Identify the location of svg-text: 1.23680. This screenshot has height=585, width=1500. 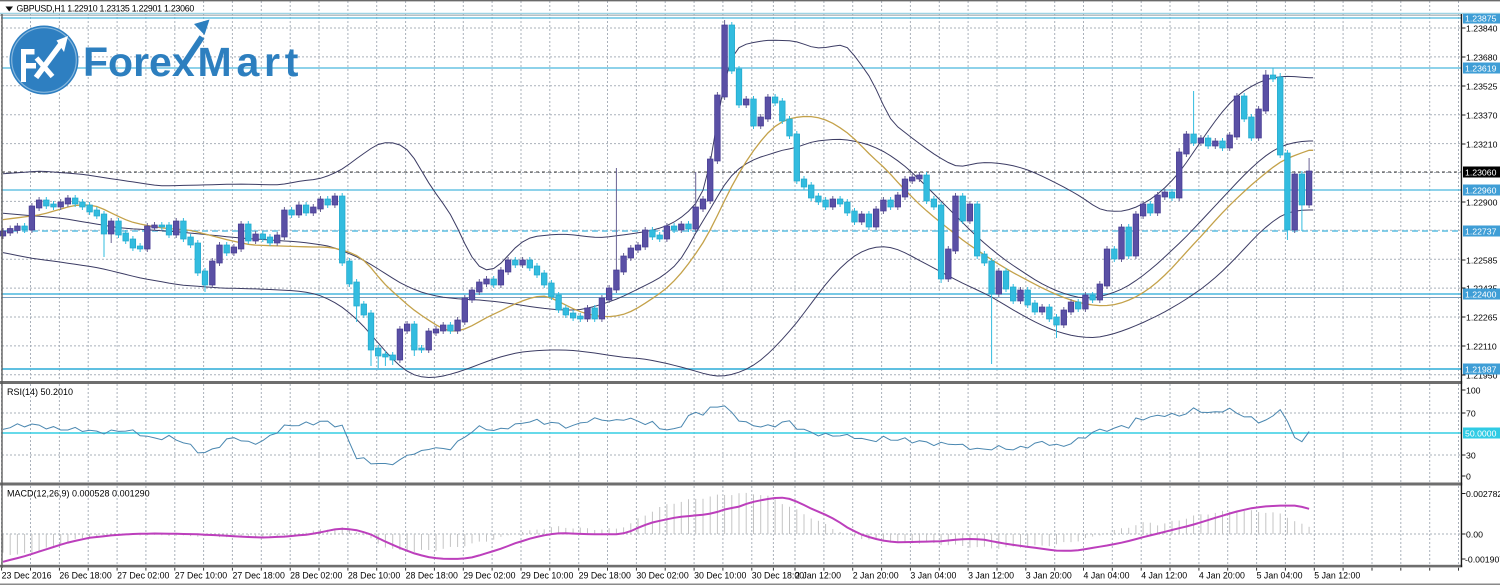
(1482, 58).